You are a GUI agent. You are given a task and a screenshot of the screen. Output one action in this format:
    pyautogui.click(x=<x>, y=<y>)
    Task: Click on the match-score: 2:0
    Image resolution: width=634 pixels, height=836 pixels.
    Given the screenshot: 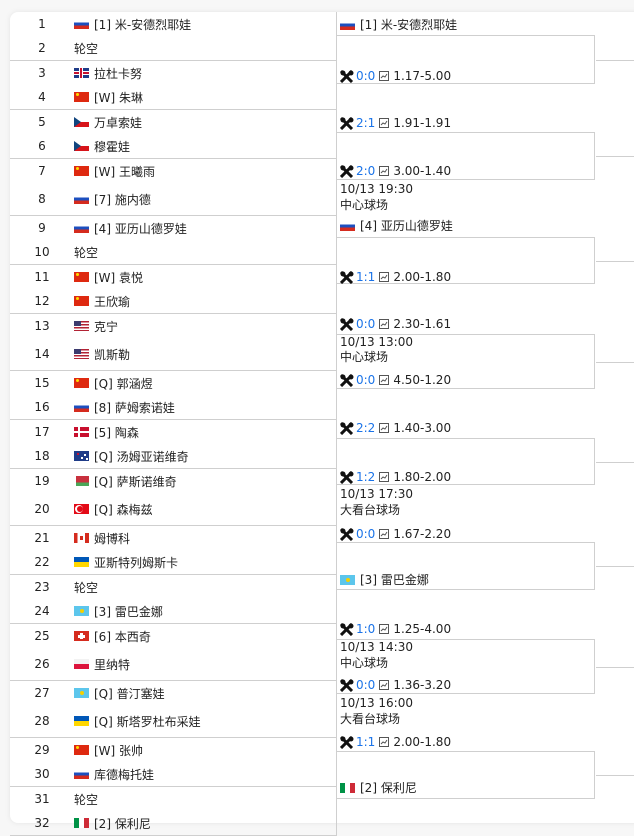 What is the action you would take?
    pyautogui.click(x=366, y=171)
    